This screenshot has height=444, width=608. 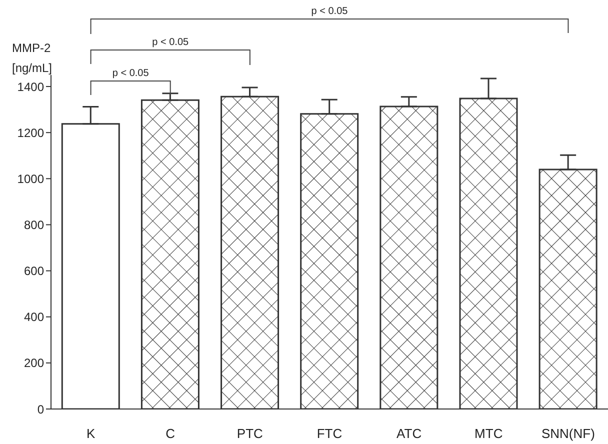 I want to click on y-tick-label: 200, so click(x=34, y=363).